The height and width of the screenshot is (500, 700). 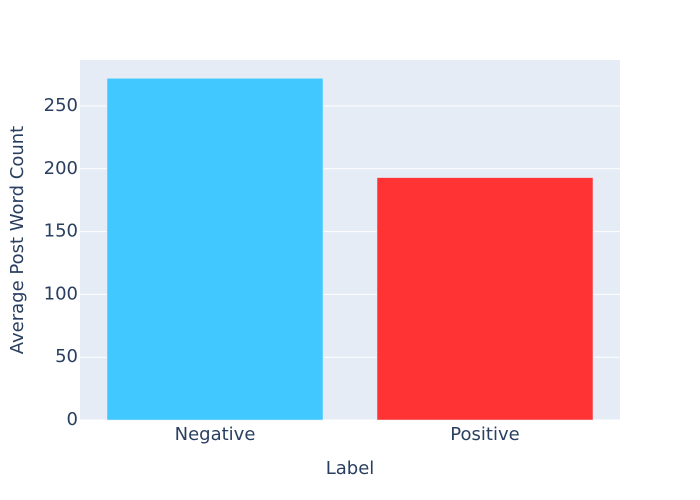 What do you see at coordinates (61, 231) in the screenshot?
I see `y-tick-label: 150` at bounding box center [61, 231].